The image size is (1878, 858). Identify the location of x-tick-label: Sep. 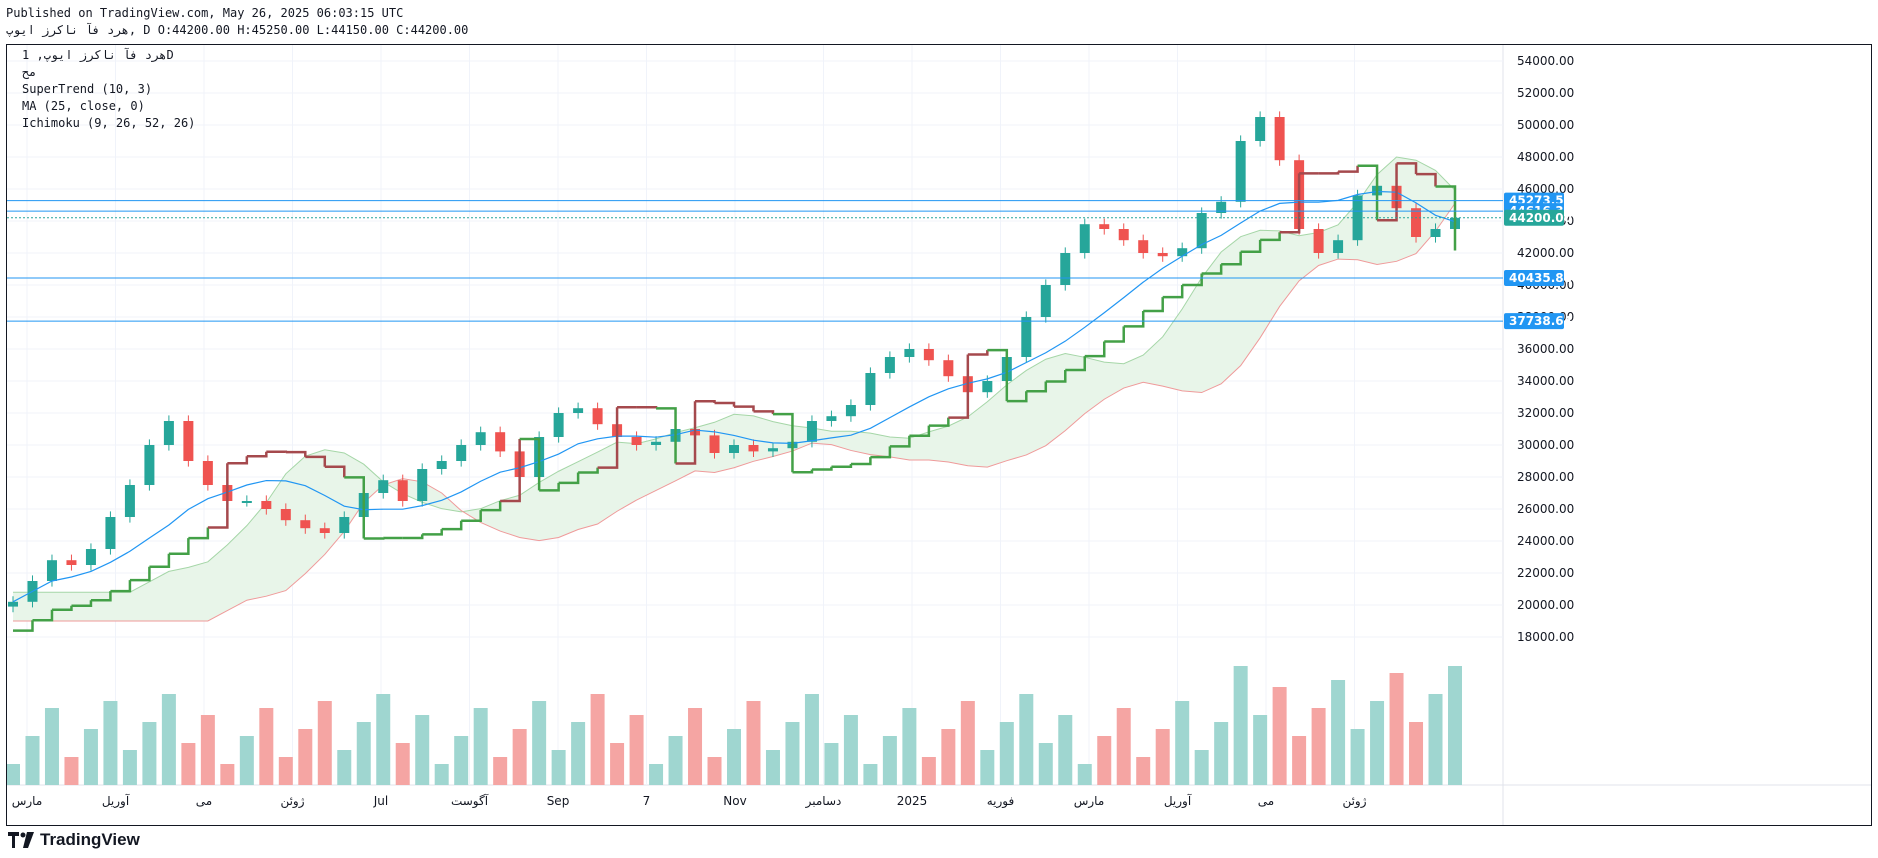
(558, 801).